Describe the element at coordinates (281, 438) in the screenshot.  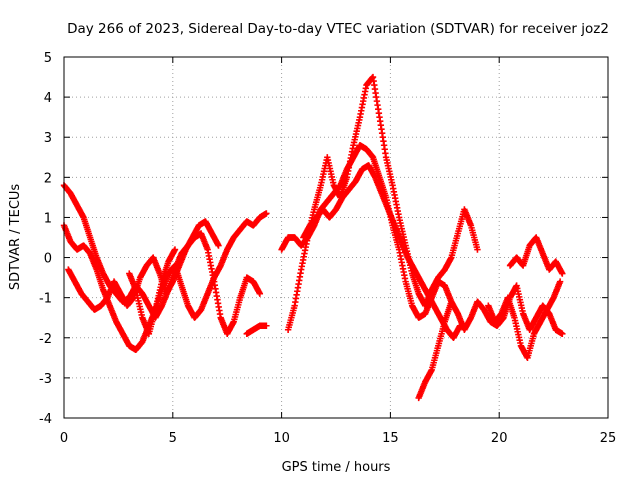
I see `x-tick-label: 10` at that location.